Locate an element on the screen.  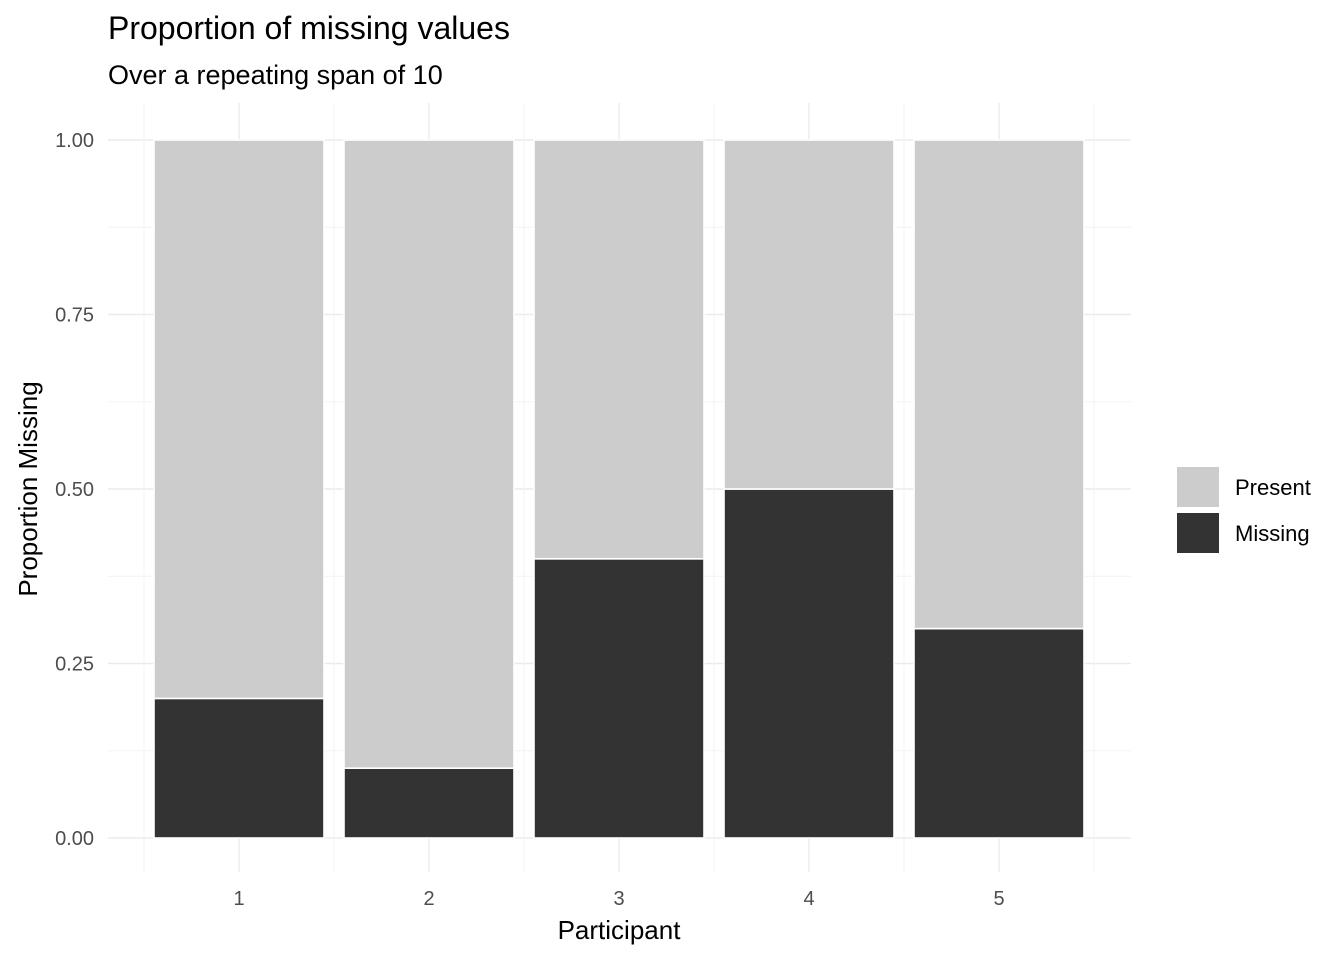
y-tick-label: 0.50 is located at coordinates (74, 490).